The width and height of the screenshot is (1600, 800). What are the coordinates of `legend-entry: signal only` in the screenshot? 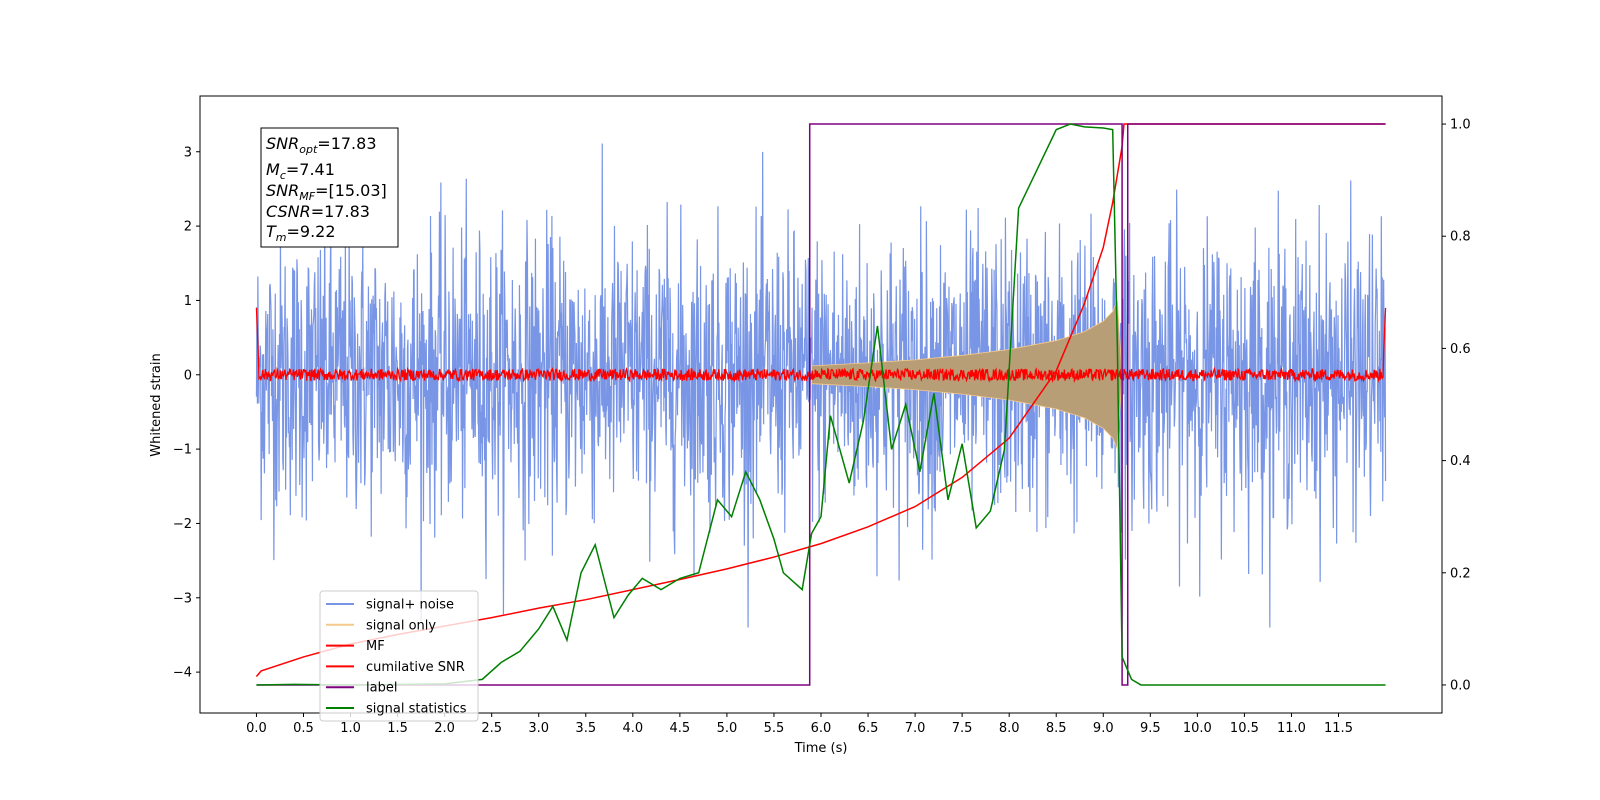 It's located at (401, 625).